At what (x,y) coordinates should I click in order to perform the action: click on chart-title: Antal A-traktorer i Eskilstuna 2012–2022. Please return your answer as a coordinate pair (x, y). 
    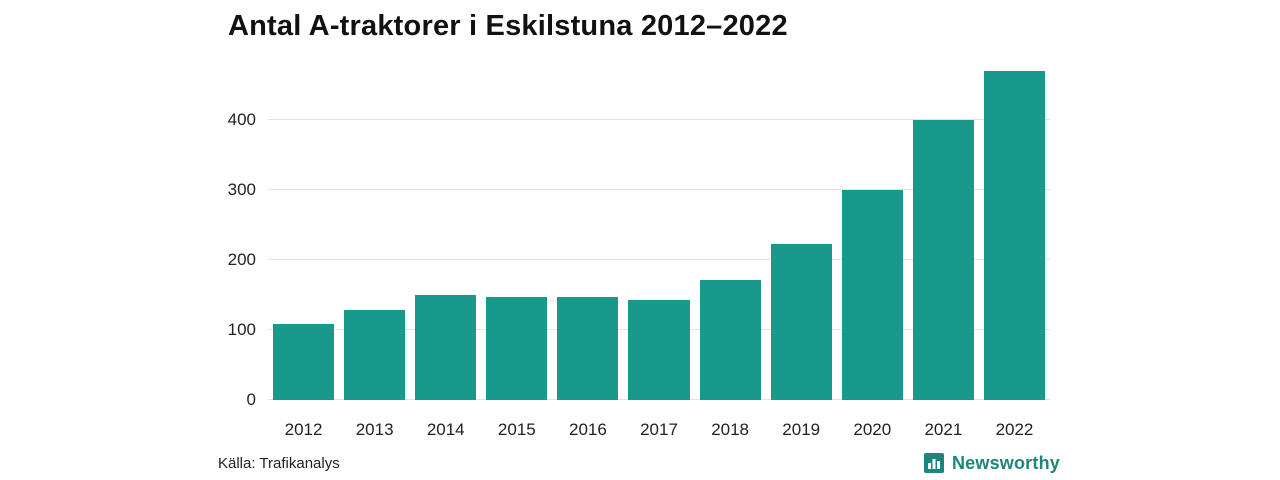
    Looking at the image, I should click on (508, 26).